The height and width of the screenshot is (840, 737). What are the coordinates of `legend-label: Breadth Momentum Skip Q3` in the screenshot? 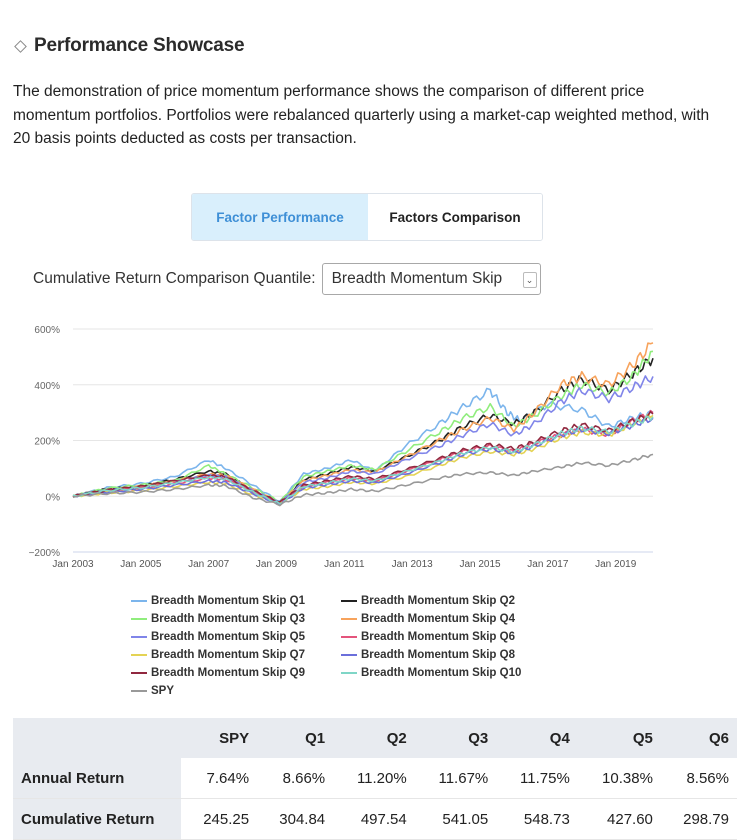 It's located at (228, 619).